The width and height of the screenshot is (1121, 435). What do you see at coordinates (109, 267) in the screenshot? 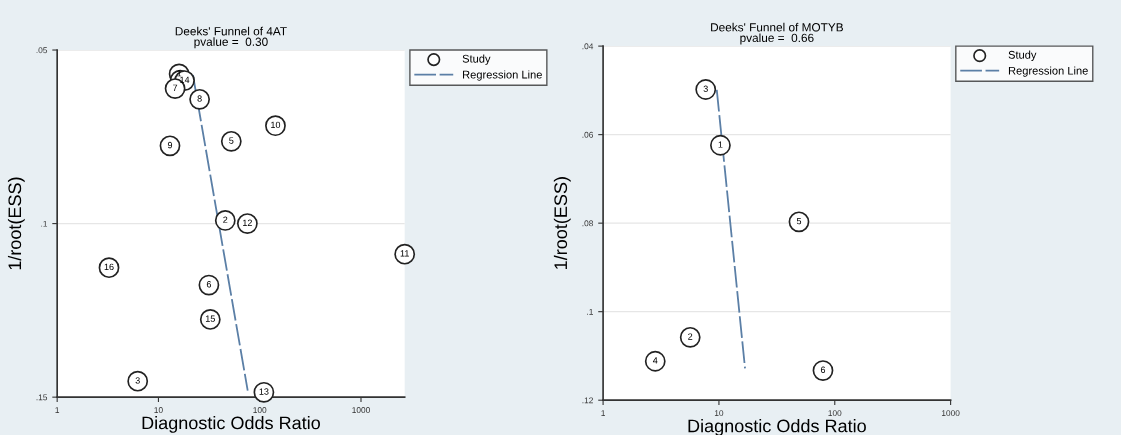
I see `annotation: 16` at bounding box center [109, 267].